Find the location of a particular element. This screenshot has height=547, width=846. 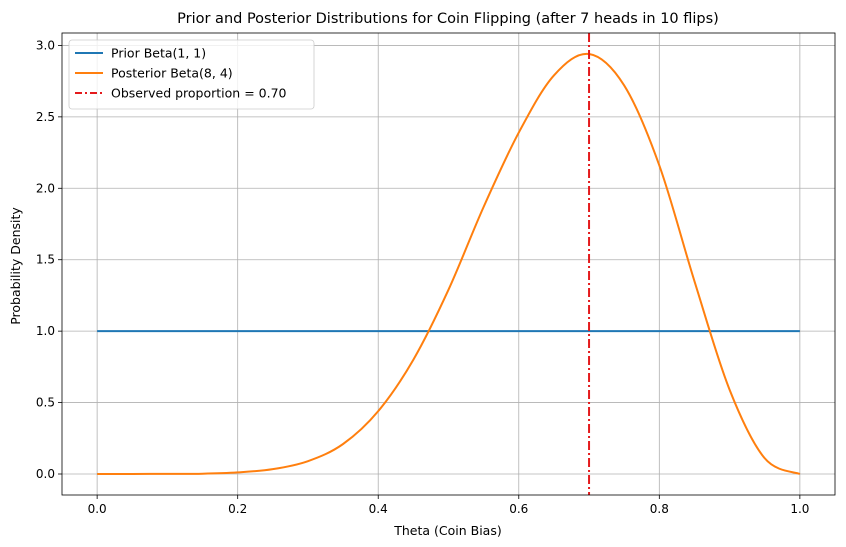

legend-box is located at coordinates (191, 74).